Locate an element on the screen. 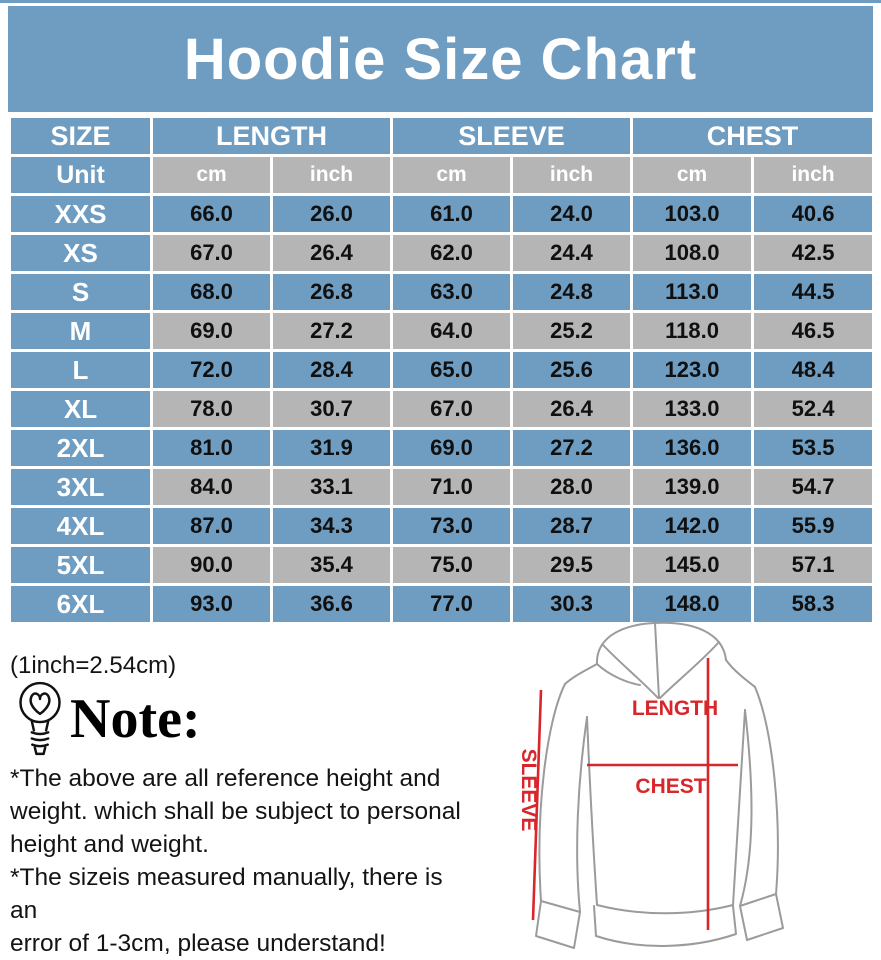  value-cell: 35.4 is located at coordinates (331, 565).